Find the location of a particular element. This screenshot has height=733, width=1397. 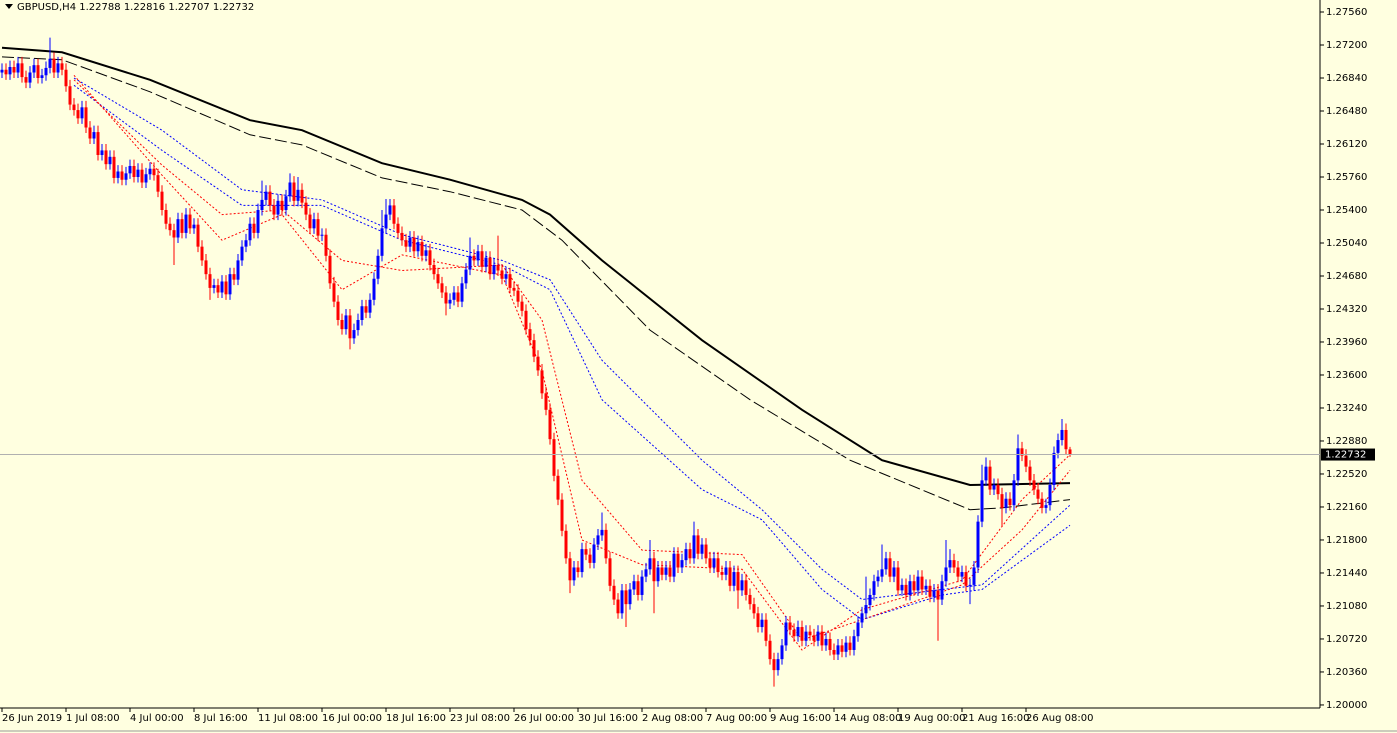

bar-open: 1.22788 is located at coordinates (99, 7).